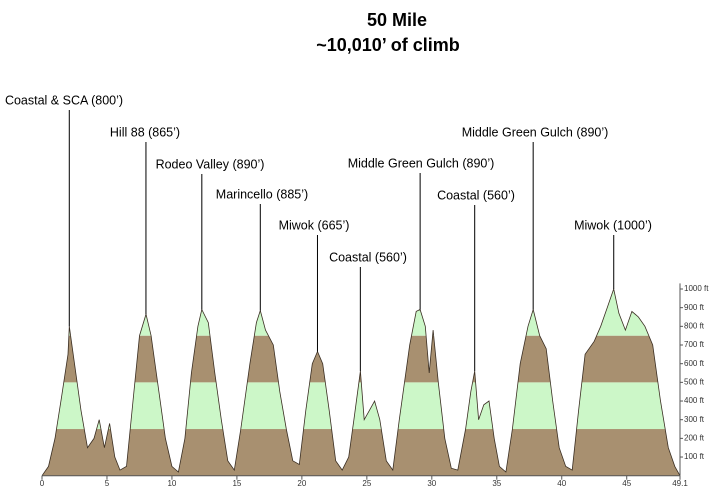 This screenshot has height=493, width=721. What do you see at coordinates (64, 100) in the screenshot?
I see `annotation-label: Coastal & SCA (800’)` at bounding box center [64, 100].